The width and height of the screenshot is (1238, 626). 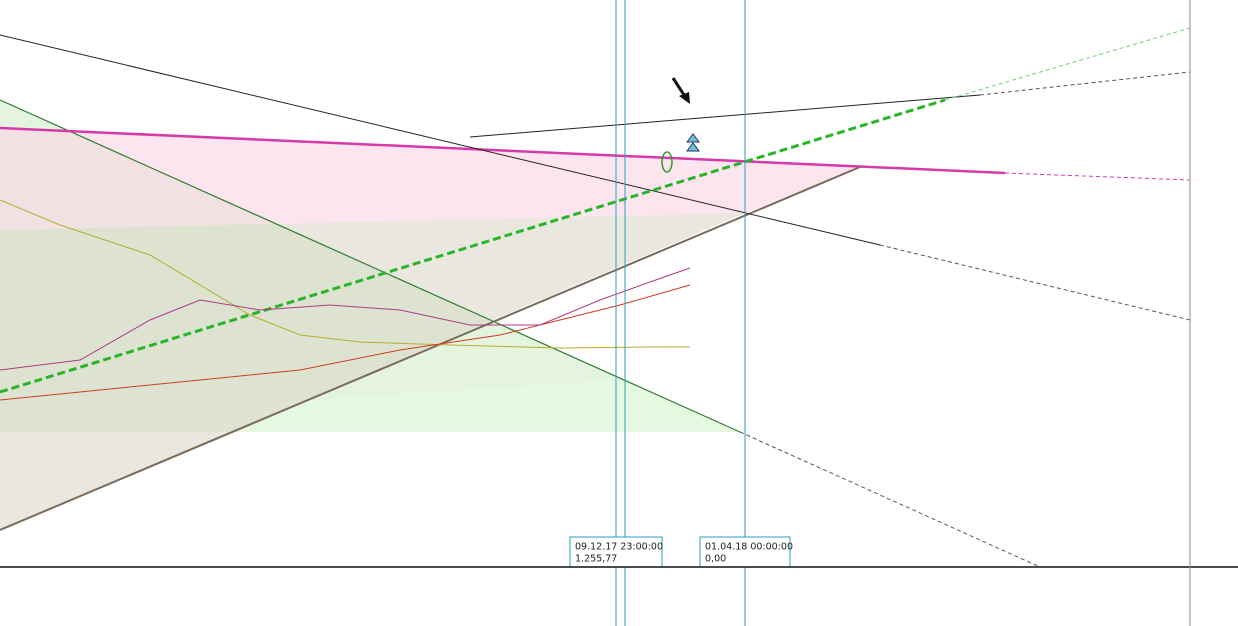 What do you see at coordinates (619, 547) in the screenshot?
I see `annotation: 09.12.17 23:00:00` at bounding box center [619, 547].